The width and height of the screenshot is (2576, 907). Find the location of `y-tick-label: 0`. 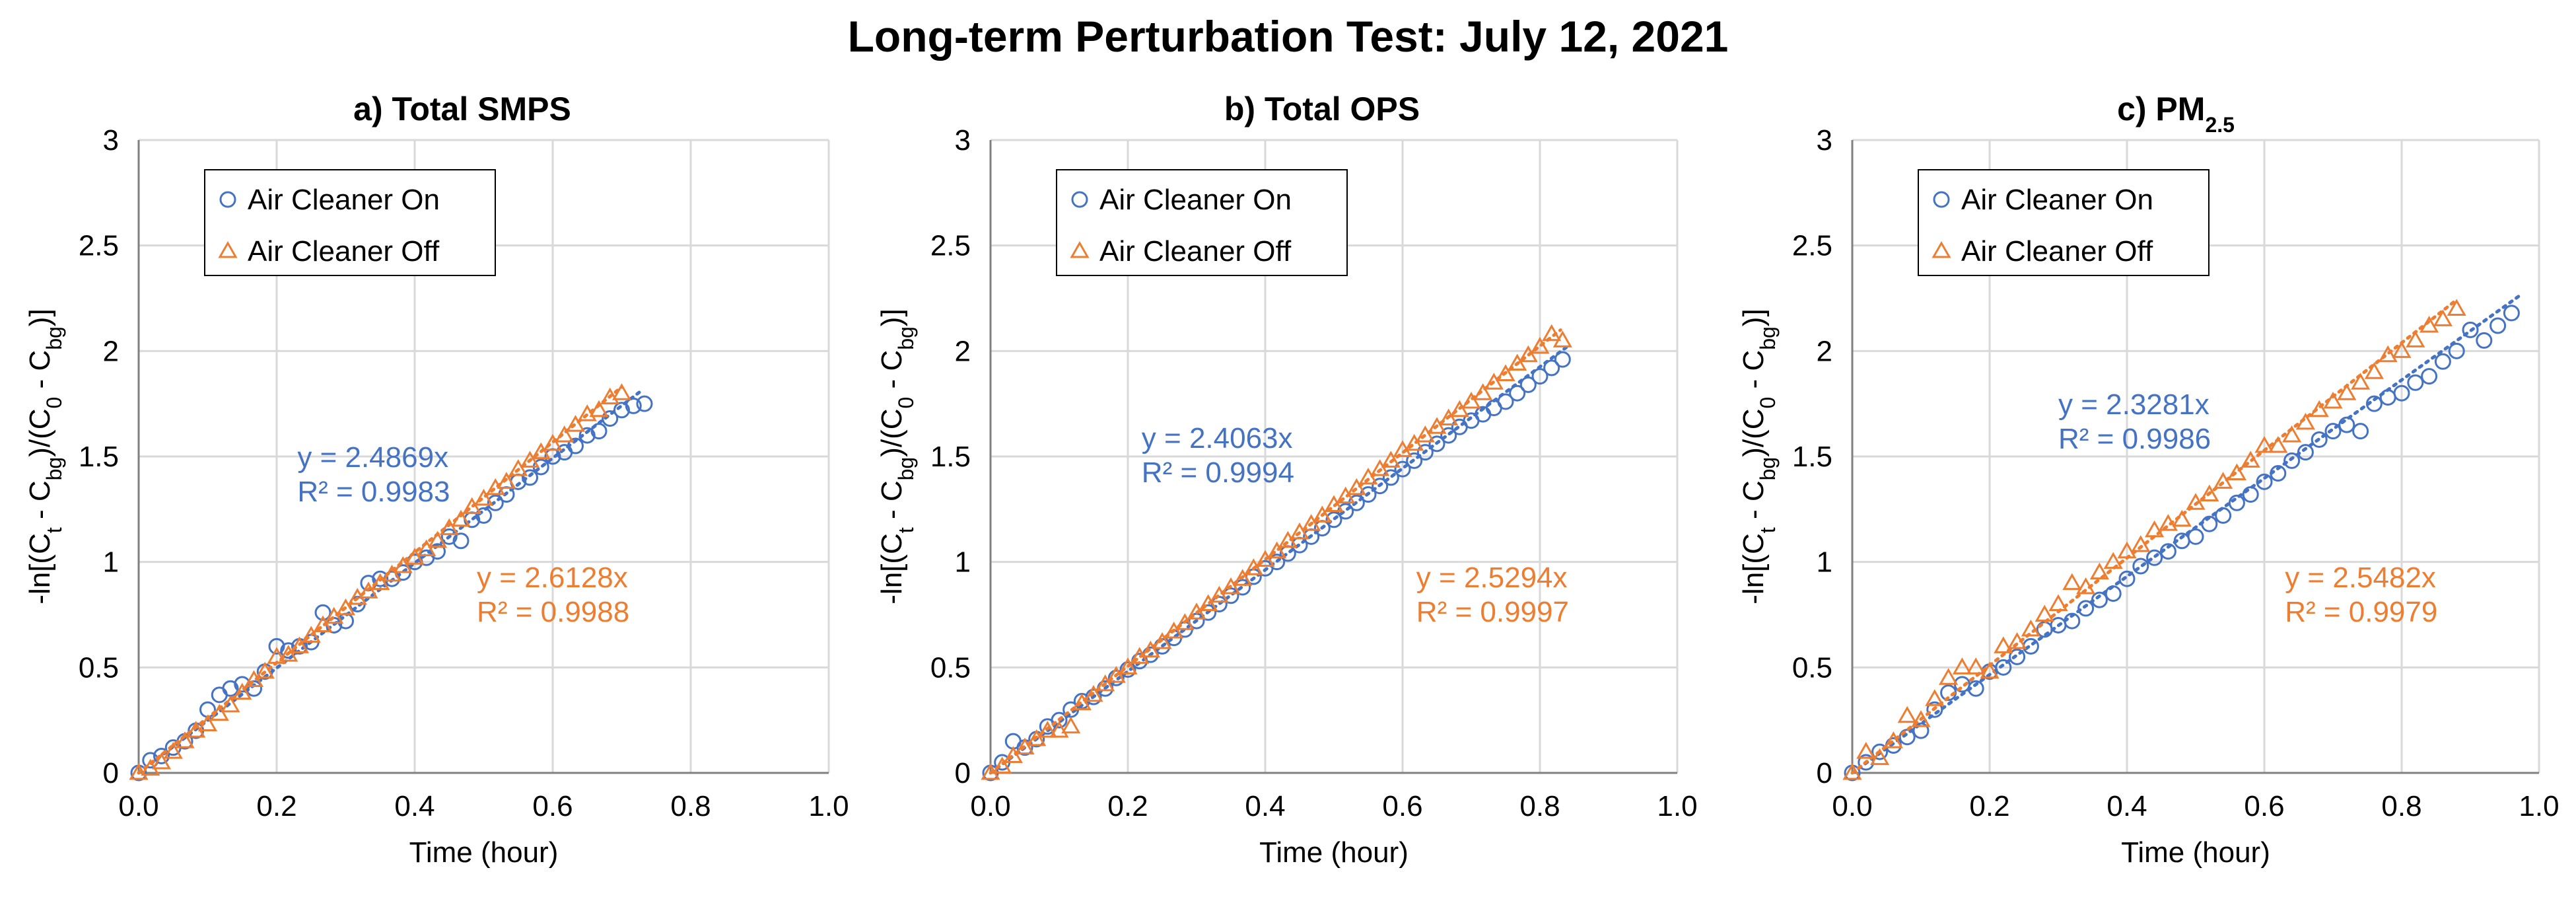

y-tick-label: 0 is located at coordinates (111, 773).